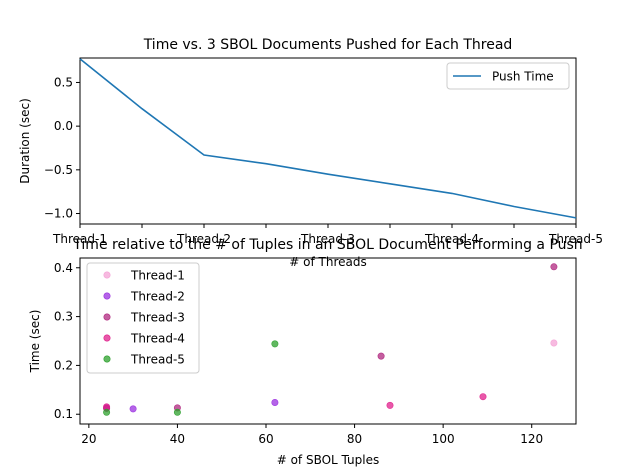 The image size is (640, 476). I want to click on legend-label-thread-4: Thread-4, so click(157, 339).